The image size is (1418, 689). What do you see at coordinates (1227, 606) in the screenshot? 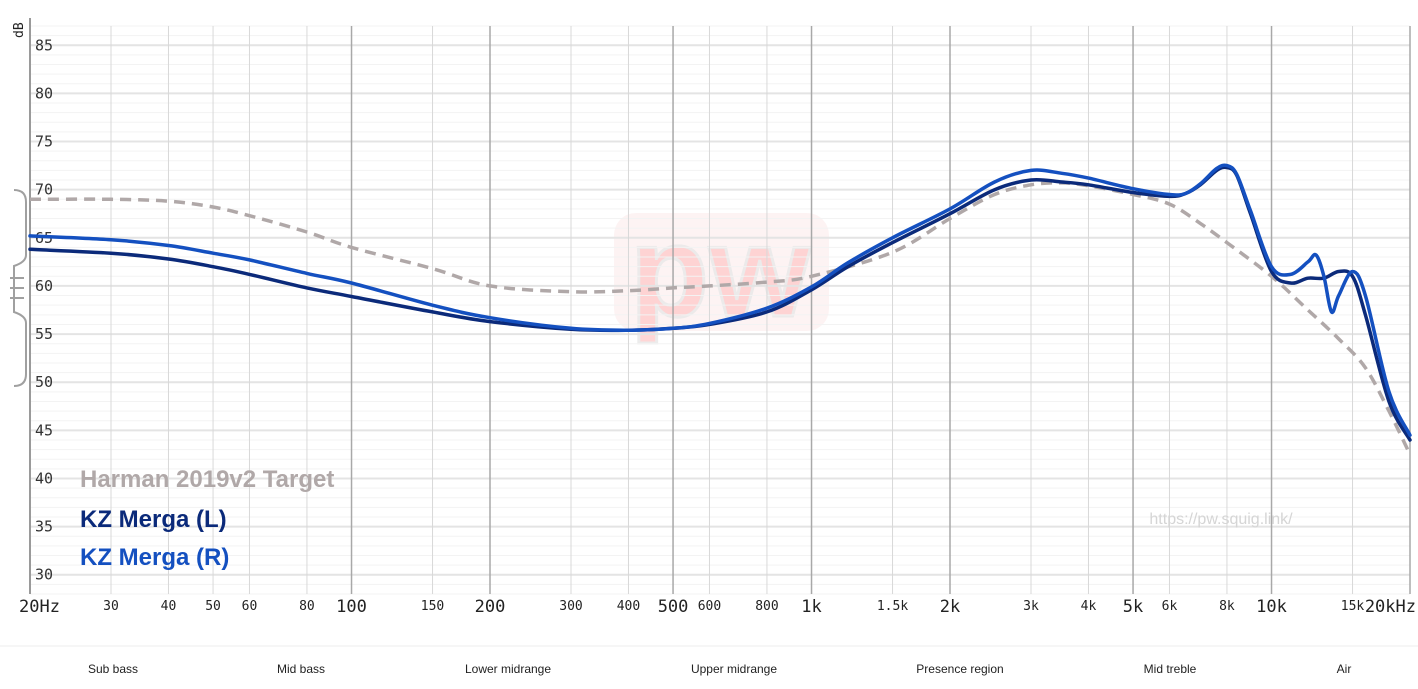
I see `x-tick-label-minor: 8k` at bounding box center [1227, 606].